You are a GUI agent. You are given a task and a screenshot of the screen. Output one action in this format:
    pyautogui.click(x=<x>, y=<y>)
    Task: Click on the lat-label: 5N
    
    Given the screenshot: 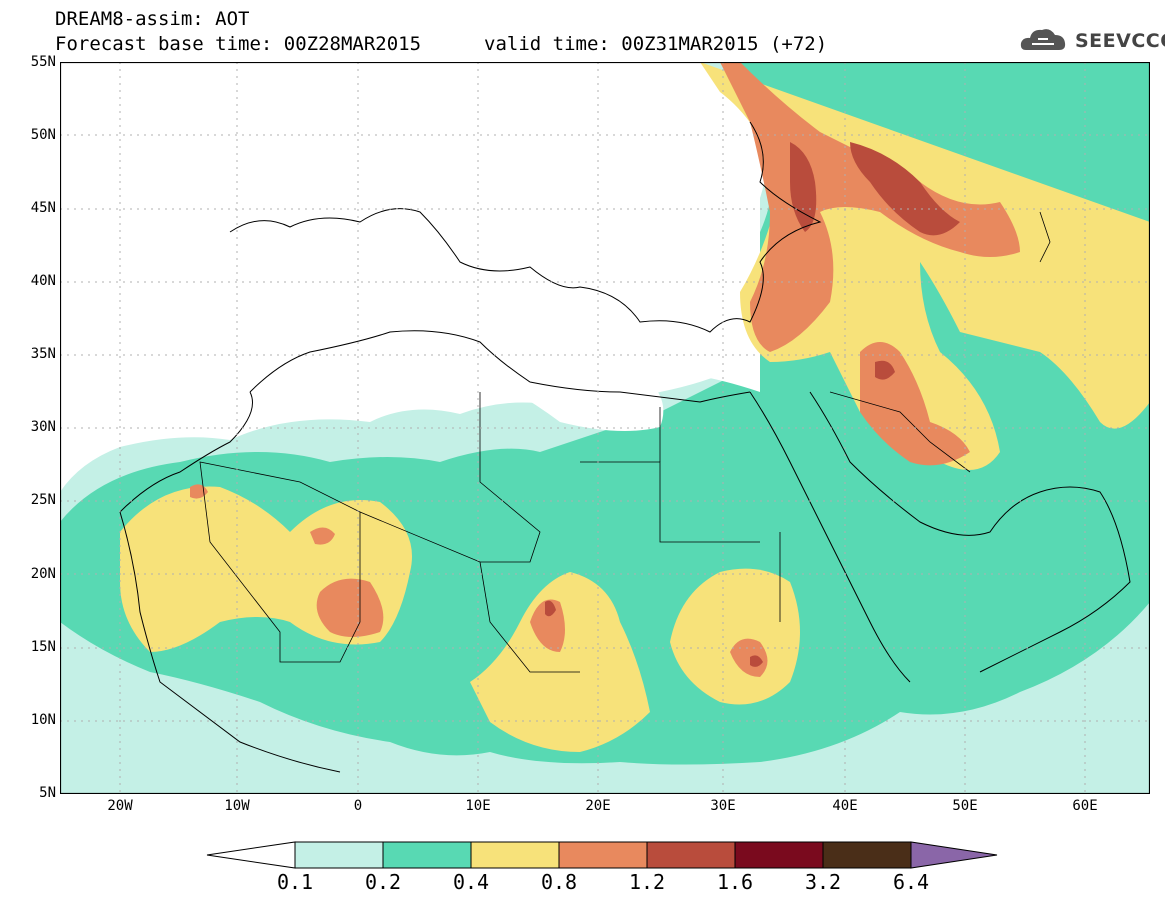 What is the action you would take?
    pyautogui.click(x=47, y=793)
    